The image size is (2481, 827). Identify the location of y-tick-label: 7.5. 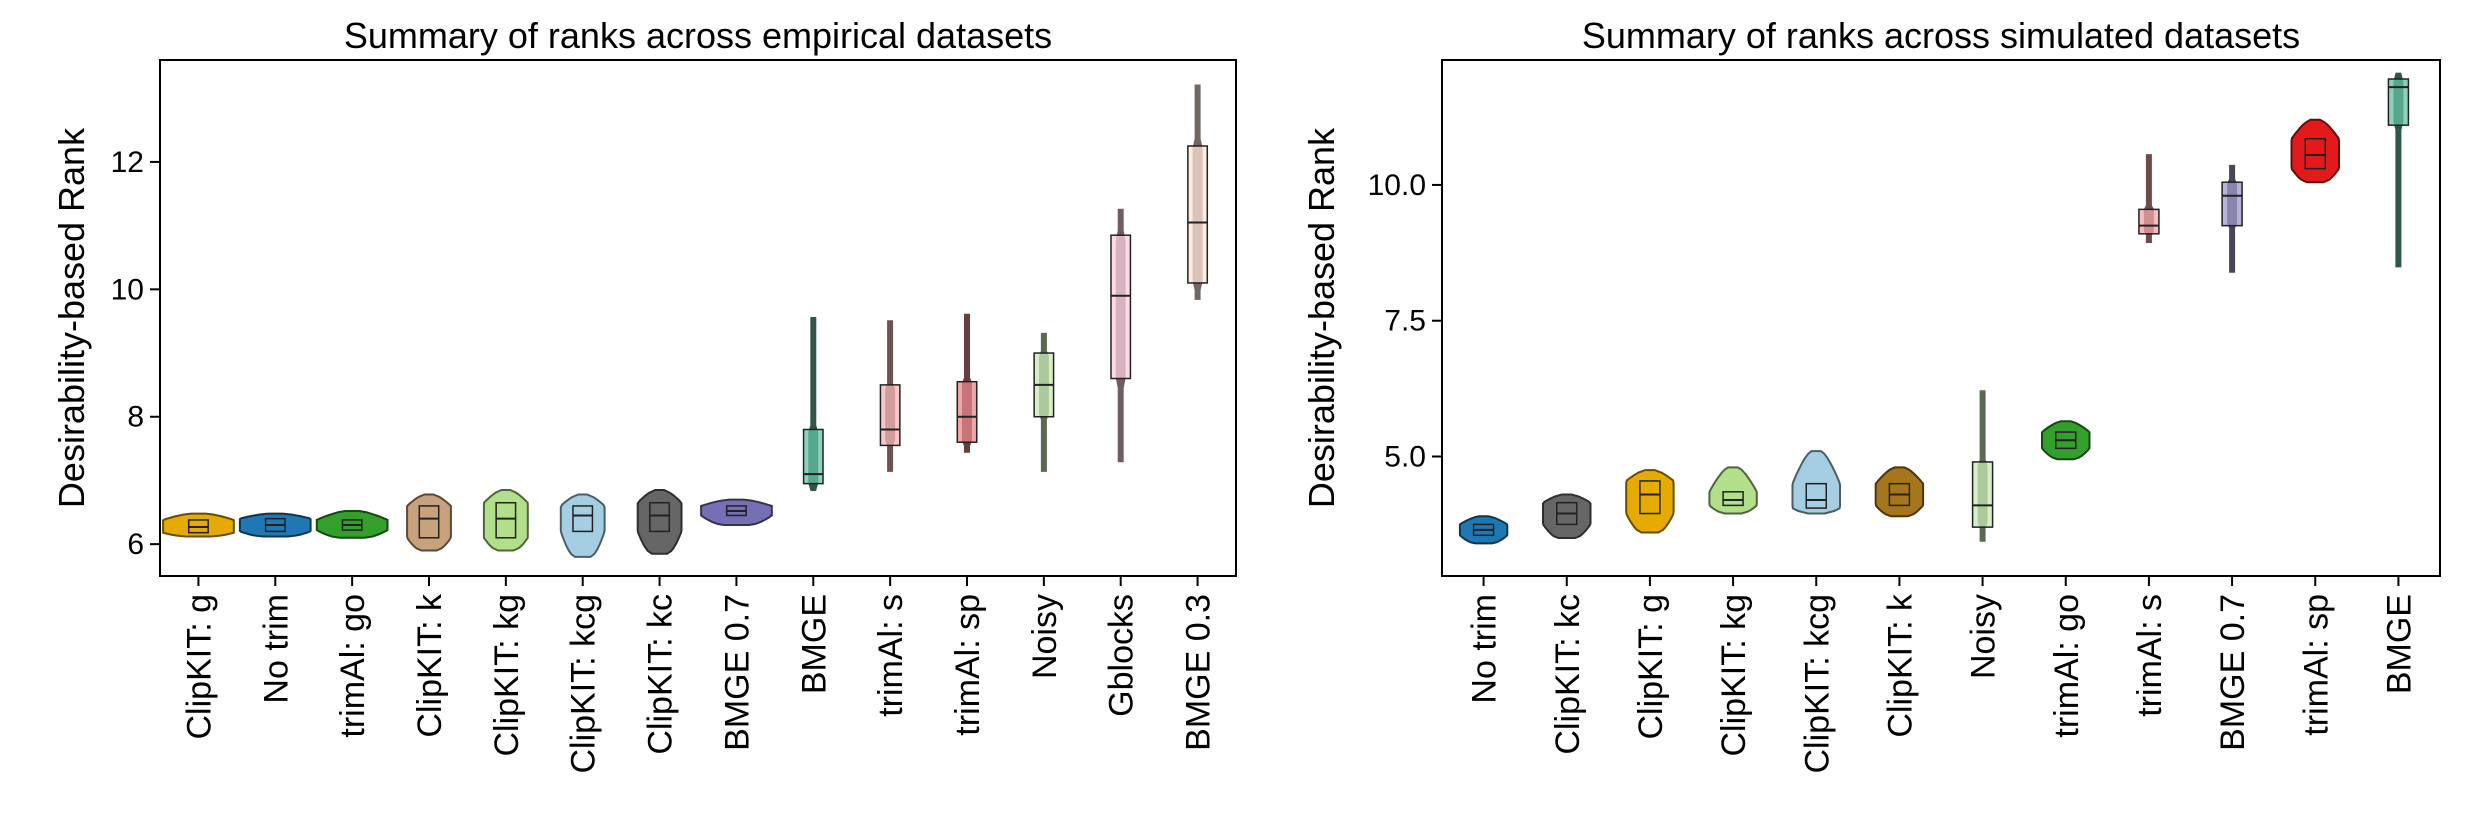
(1405, 321).